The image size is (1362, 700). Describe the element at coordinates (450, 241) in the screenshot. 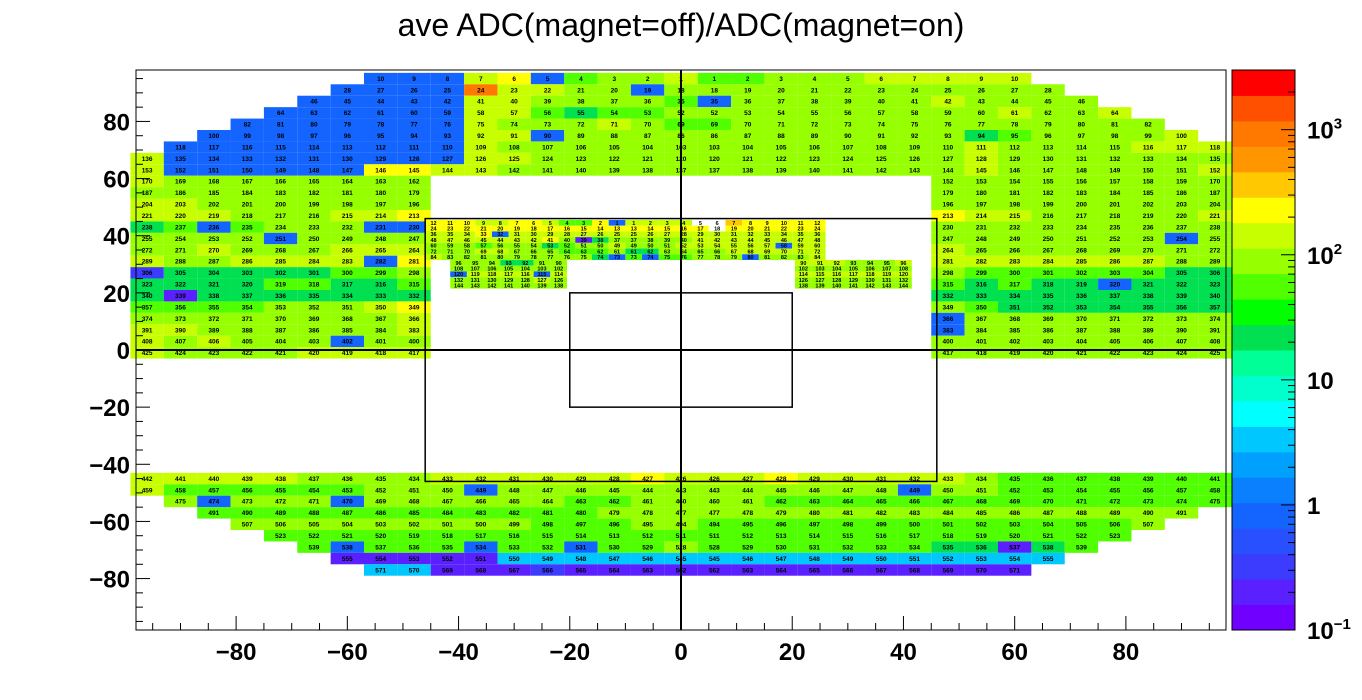

I see `cell-label: 47` at that location.